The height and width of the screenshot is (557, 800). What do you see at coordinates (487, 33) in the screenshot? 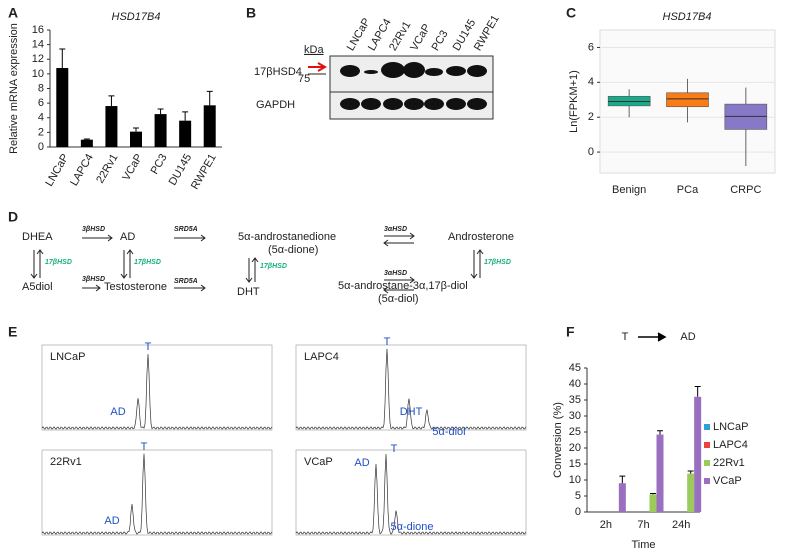
I see `lane-label: RWPE1` at bounding box center [487, 33].